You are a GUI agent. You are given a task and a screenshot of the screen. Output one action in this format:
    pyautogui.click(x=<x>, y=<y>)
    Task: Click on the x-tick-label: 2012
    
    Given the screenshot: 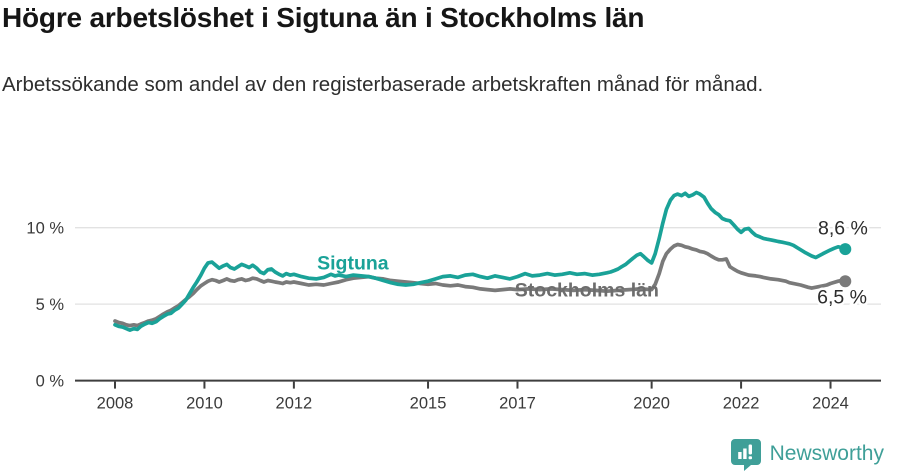 What is the action you would take?
    pyautogui.click(x=294, y=404)
    